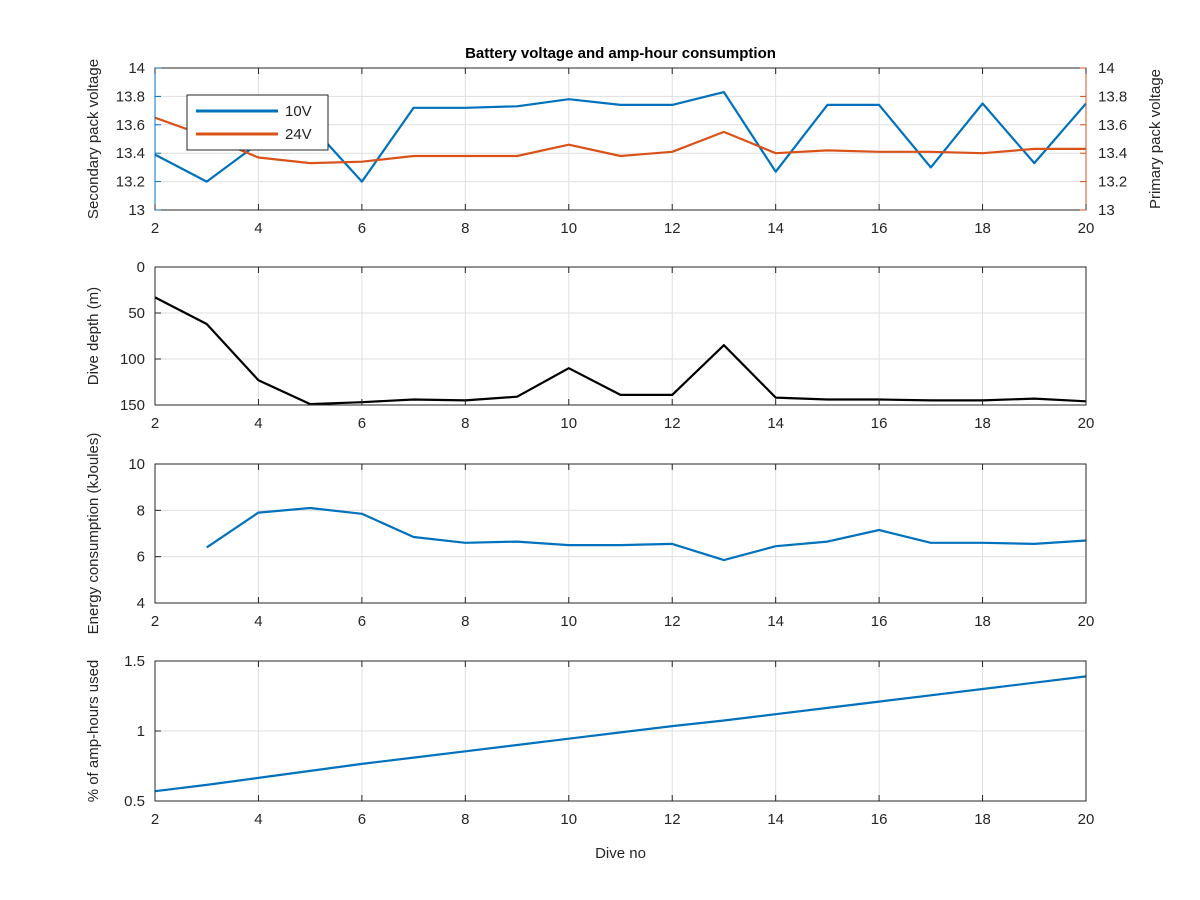  Describe the element at coordinates (134, 661) in the screenshot. I see `y-tick-label: 1.5` at that location.